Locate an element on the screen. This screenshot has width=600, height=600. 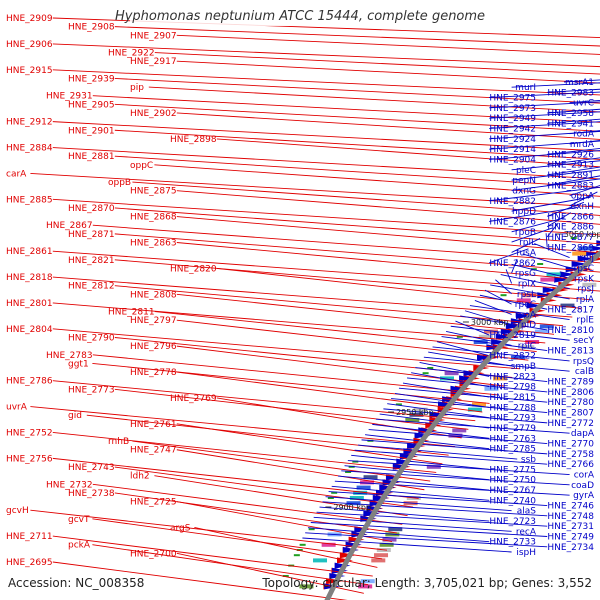
gene-label: rplA is located at coordinates (585, 300).